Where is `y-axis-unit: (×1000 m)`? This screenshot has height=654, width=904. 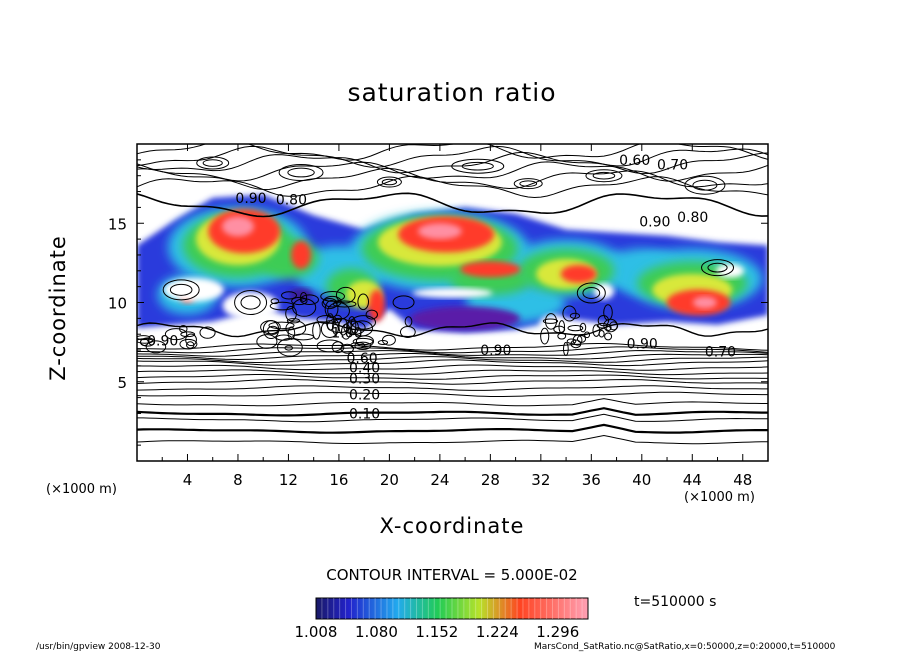 y-axis-unit: (×1000 m) is located at coordinates (81, 489).